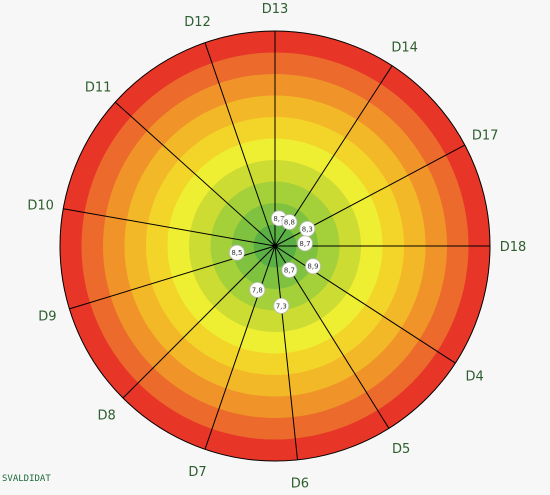  I want to click on value-marker: 7,3, so click(281, 305).